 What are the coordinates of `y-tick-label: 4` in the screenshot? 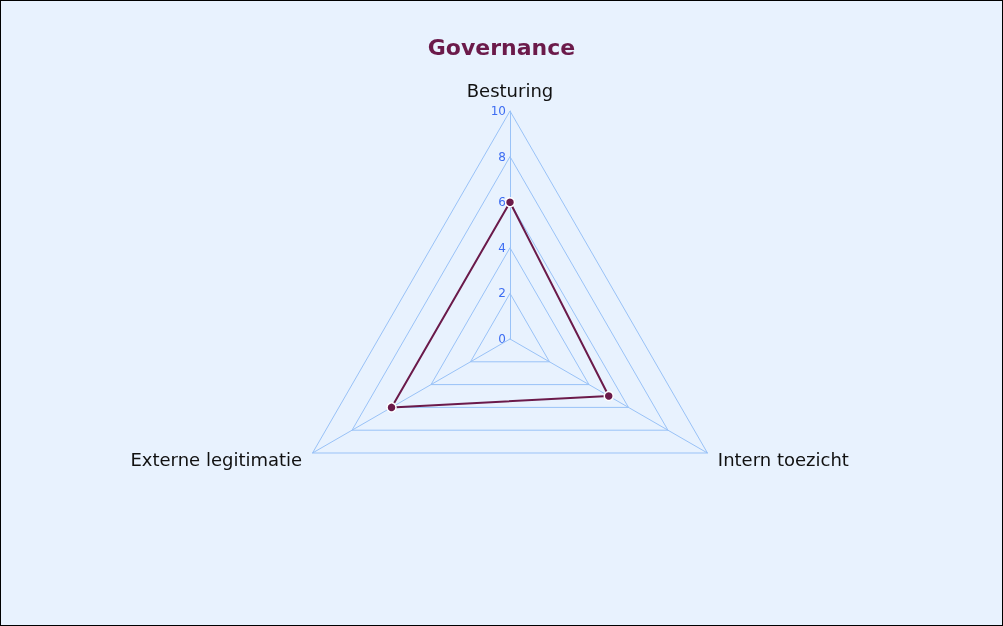 It's located at (502, 247).